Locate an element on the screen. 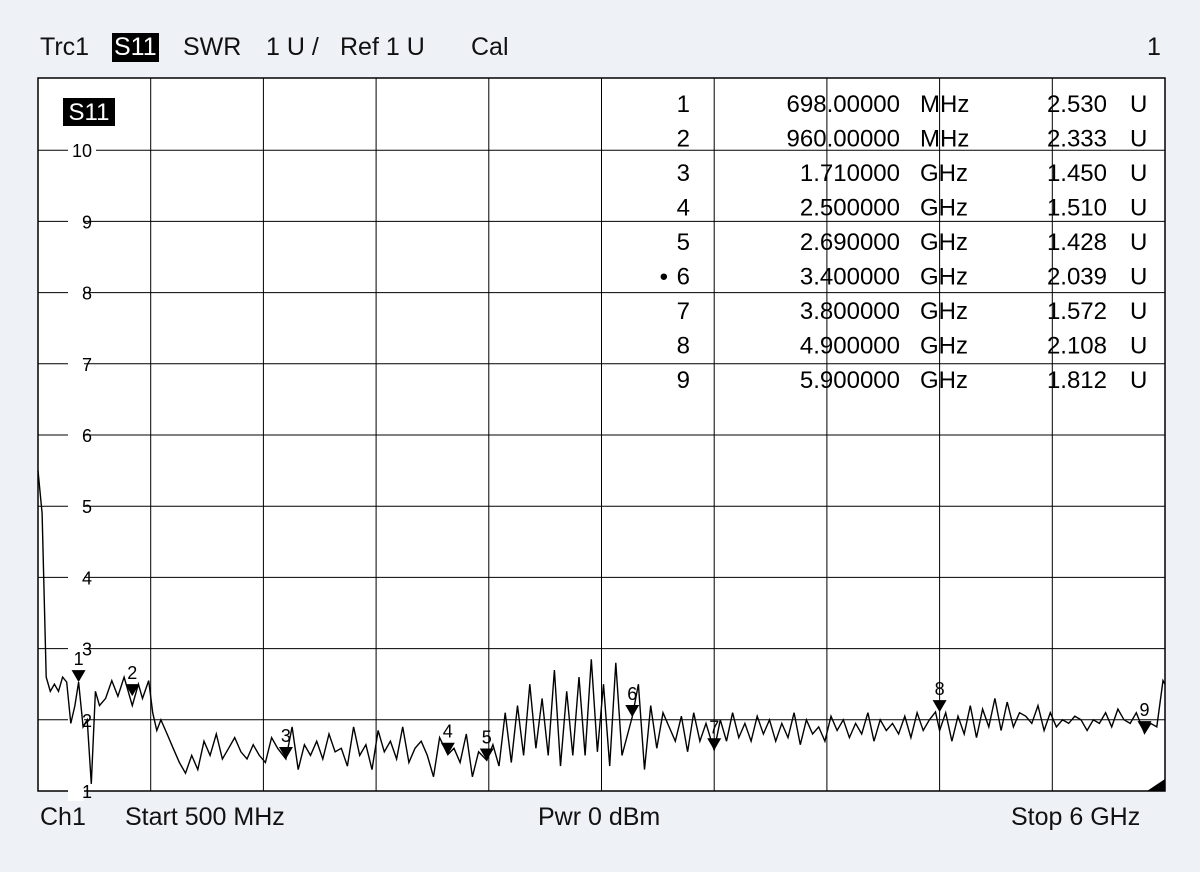 Image resolution: width=1200 pixels, height=872 pixels. marker-table-value: 1.572 is located at coordinates (1077, 311).